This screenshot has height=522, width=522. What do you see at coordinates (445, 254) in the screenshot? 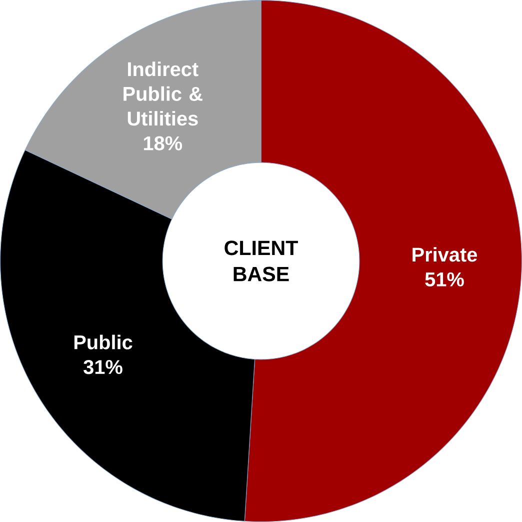
I see `slice-label: Private` at bounding box center [445, 254].